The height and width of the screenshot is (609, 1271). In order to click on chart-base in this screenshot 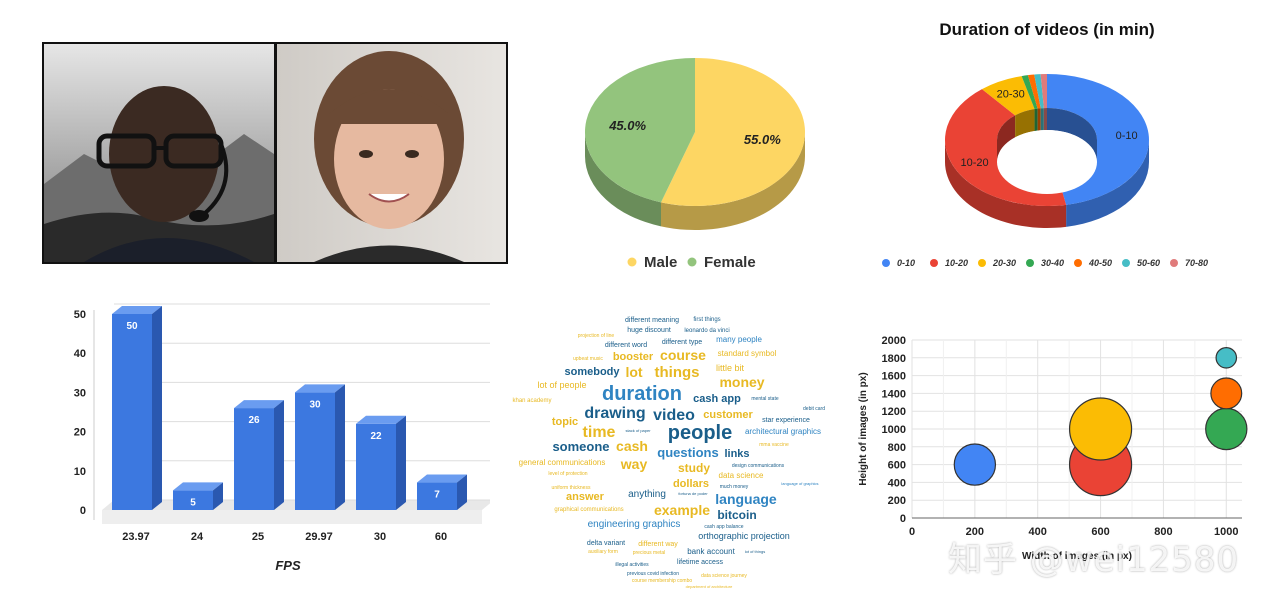, I will do `click(292, 517)`.